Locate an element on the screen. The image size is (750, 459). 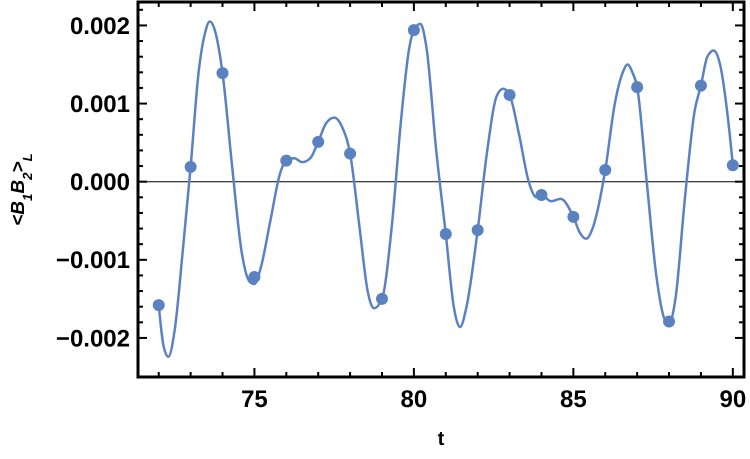
x-tick-label: 85 is located at coordinates (573, 399).